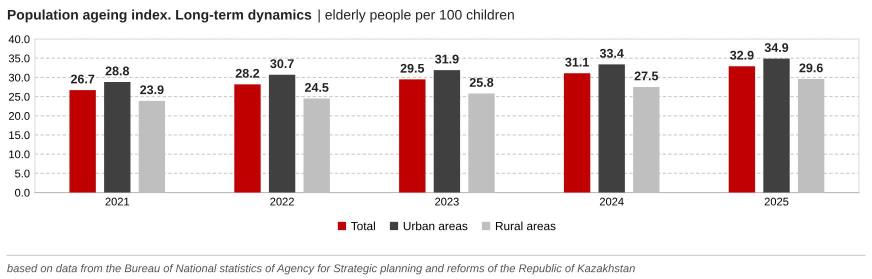 The height and width of the screenshot is (279, 872). I want to click on y-tick-label: 25.0, so click(19, 96).